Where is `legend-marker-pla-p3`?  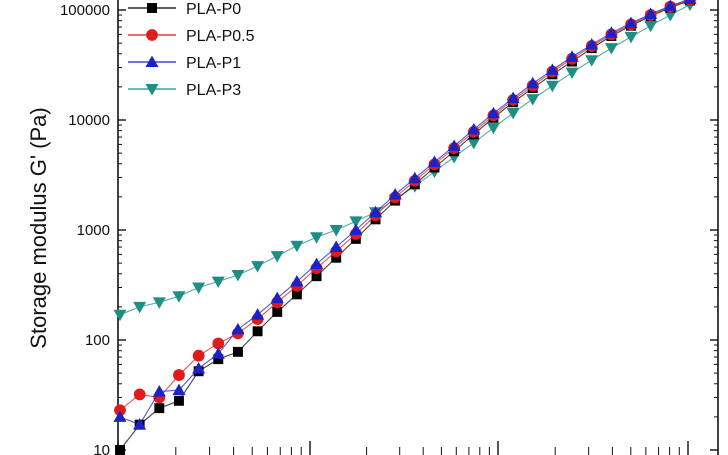 legend-marker-pla-p3 is located at coordinates (152, 90).